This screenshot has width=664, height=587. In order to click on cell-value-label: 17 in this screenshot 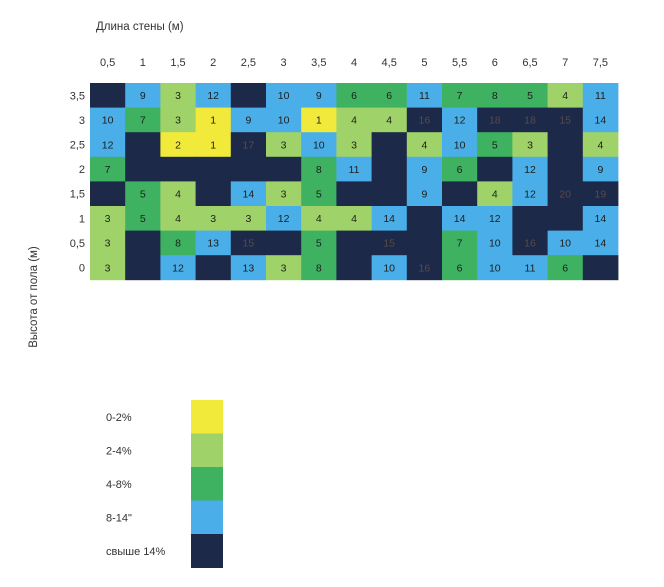, I will do `click(249, 145)`.